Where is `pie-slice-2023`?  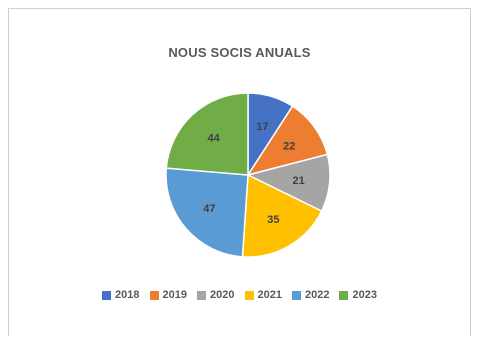
pie-slice-2023 is located at coordinates (207, 134).